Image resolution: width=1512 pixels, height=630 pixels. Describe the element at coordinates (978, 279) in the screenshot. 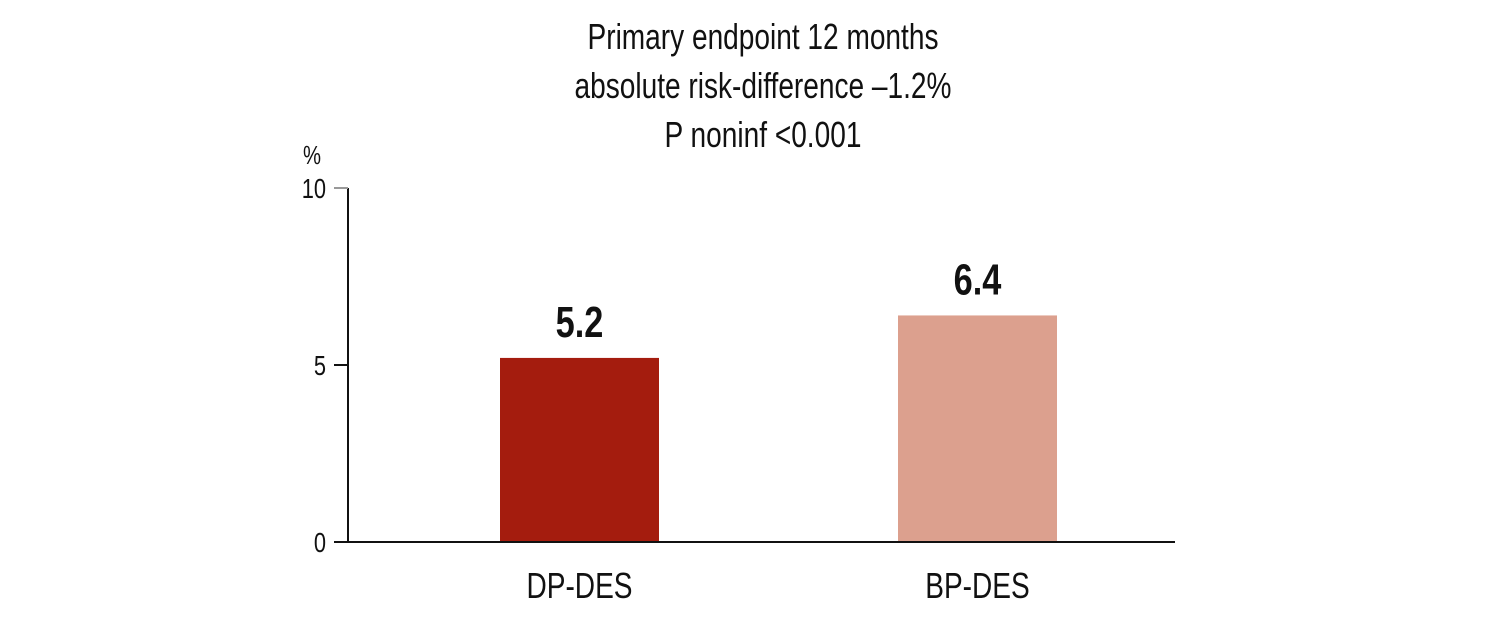

I see `value-label: 6.4` at that location.